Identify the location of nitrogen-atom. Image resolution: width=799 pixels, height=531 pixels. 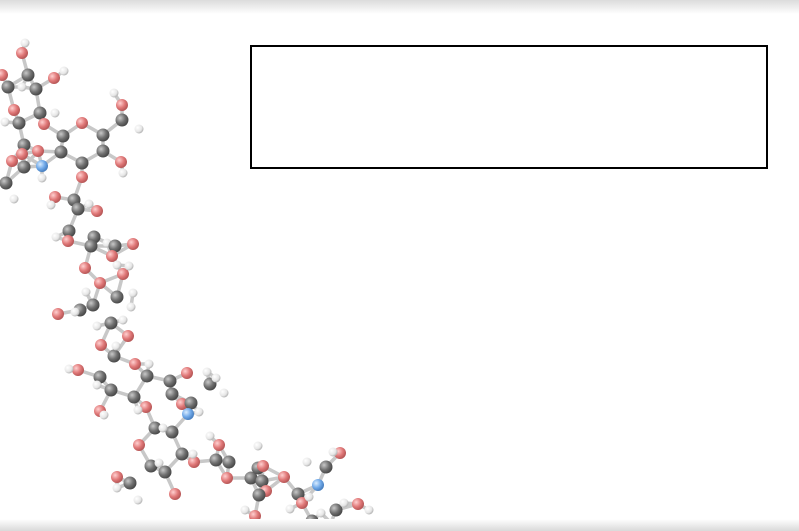
(188, 414).